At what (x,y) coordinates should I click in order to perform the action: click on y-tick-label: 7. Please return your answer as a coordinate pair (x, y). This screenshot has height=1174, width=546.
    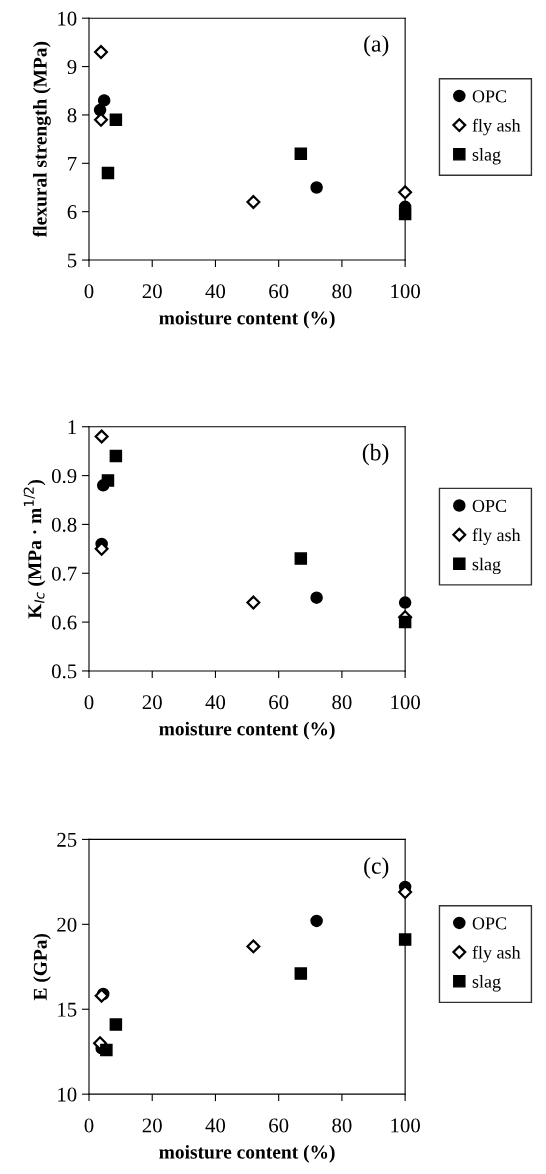
    Looking at the image, I should click on (72, 163).